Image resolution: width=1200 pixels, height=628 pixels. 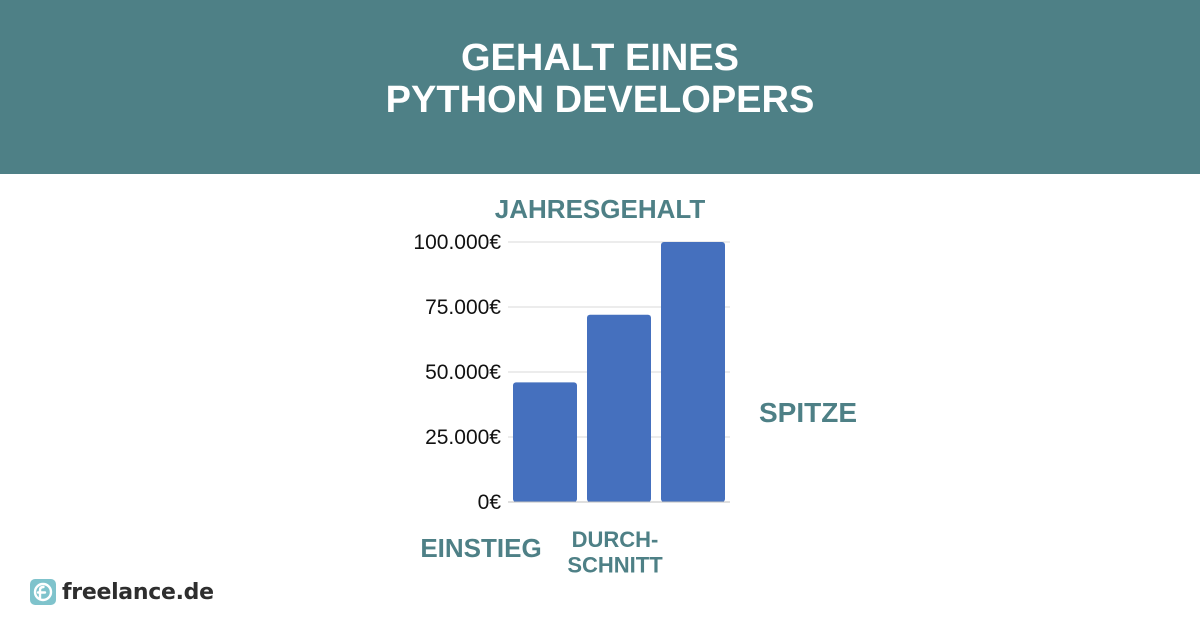 I want to click on freelance-logo-icon, so click(x=43, y=592).